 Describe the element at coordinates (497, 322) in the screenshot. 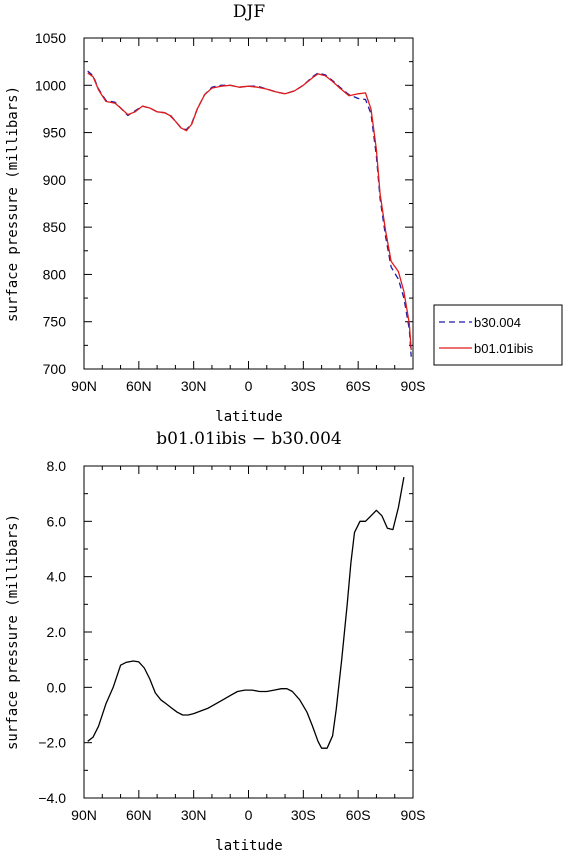

I see `legend-label-b30-004: b30.004` at that location.